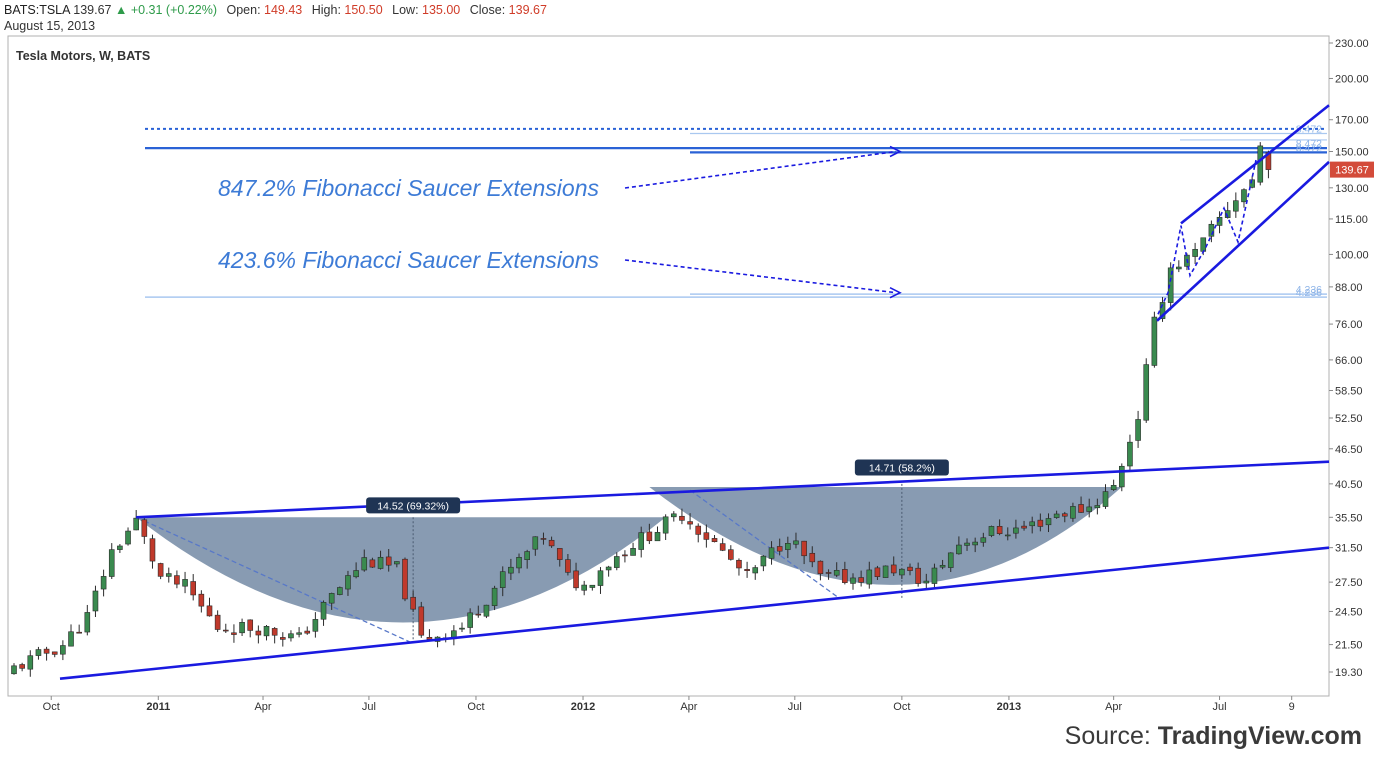 The width and height of the screenshot is (1376, 764). Describe the element at coordinates (1207, 237) in the screenshot. I see `zigzag-dashed` at that location.